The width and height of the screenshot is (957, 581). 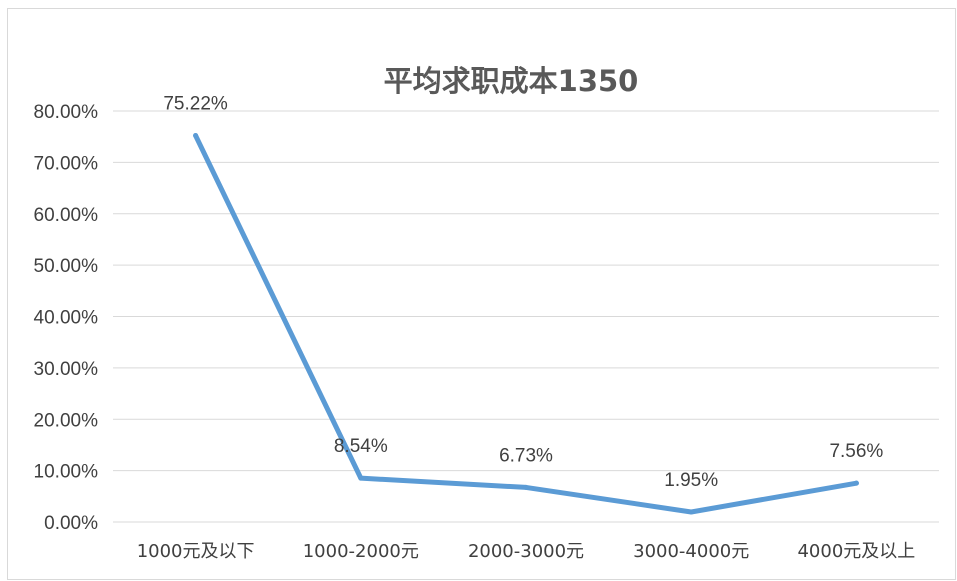 I want to click on x-tick-label: 1000元及以下, so click(x=196, y=551).